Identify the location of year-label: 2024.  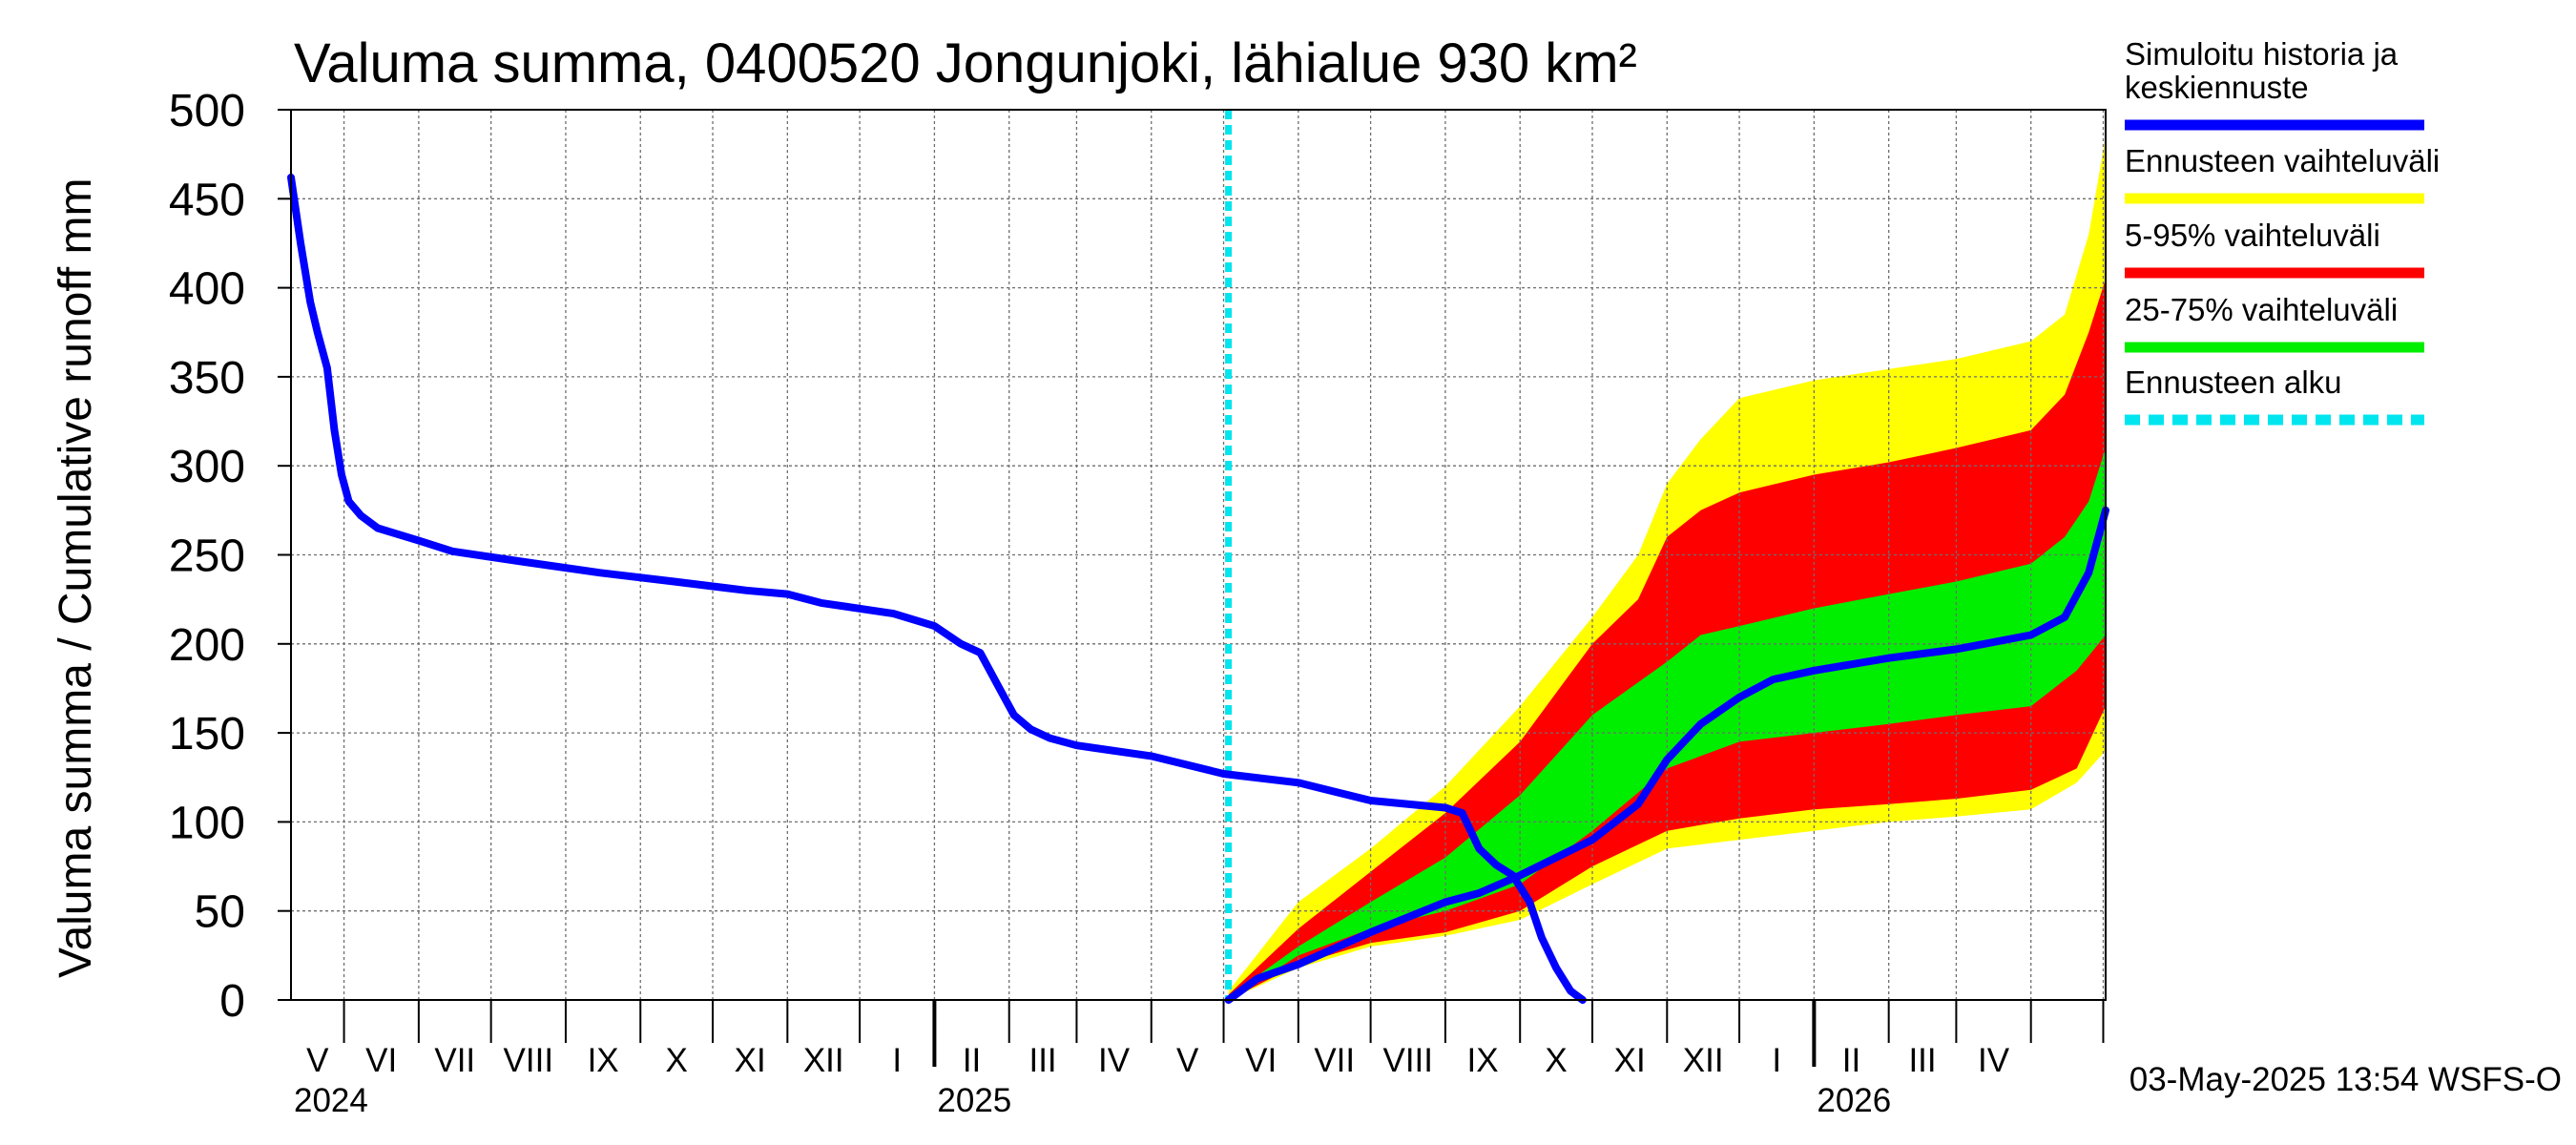
(331, 1100).